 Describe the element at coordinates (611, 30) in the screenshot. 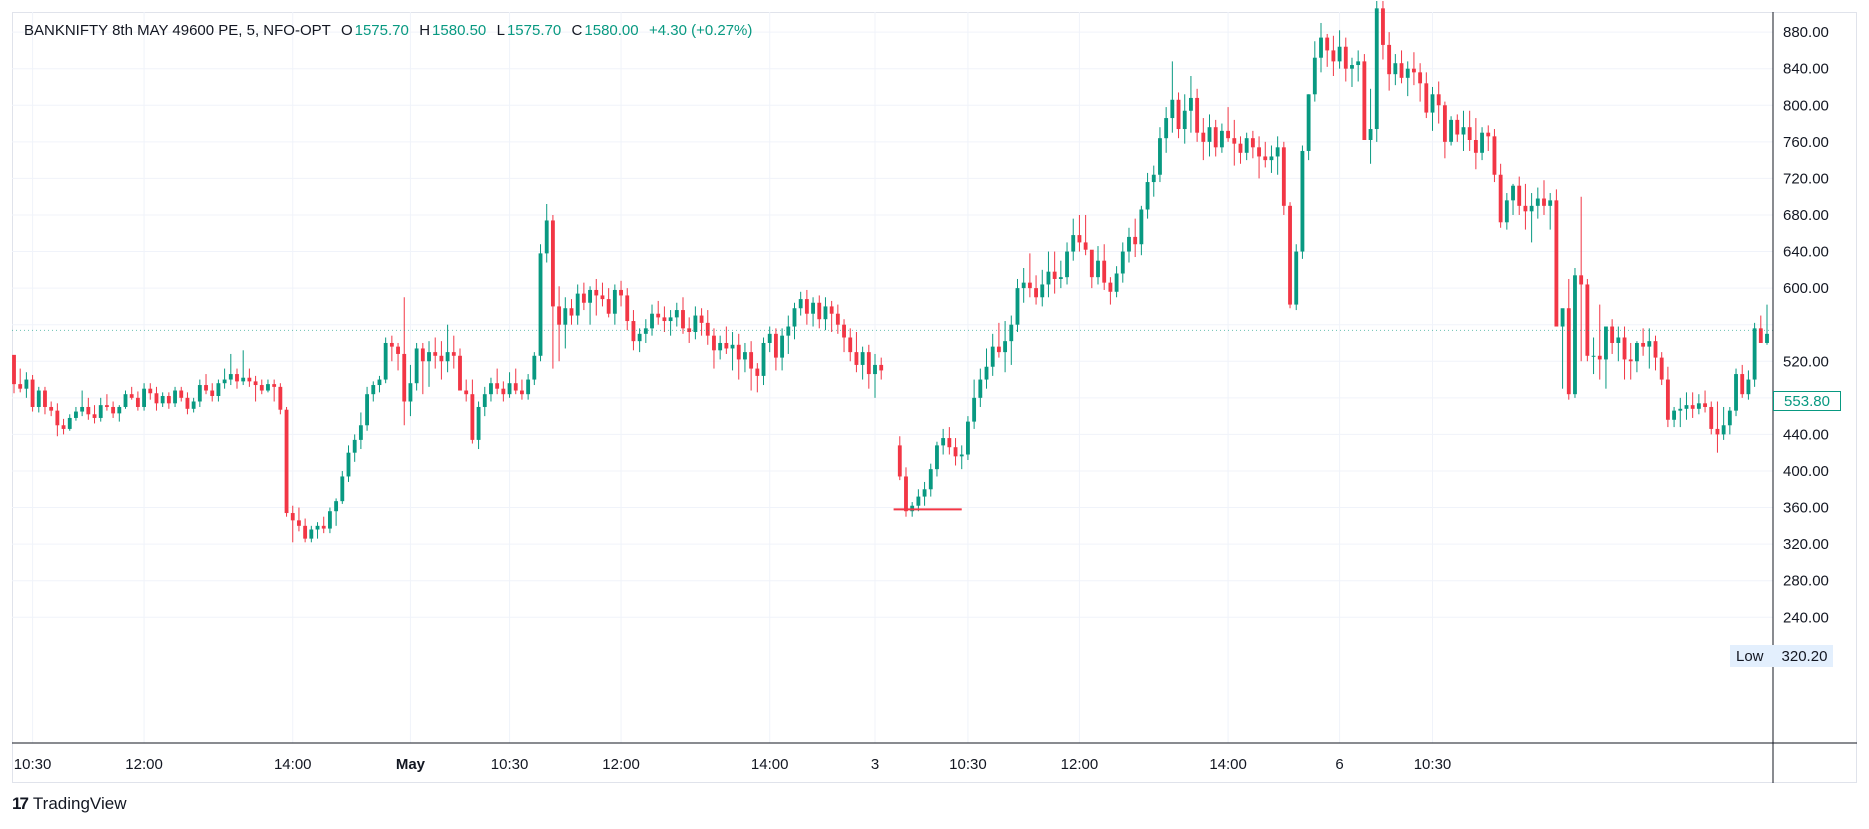

I see `close-value: 1580.00` at that location.